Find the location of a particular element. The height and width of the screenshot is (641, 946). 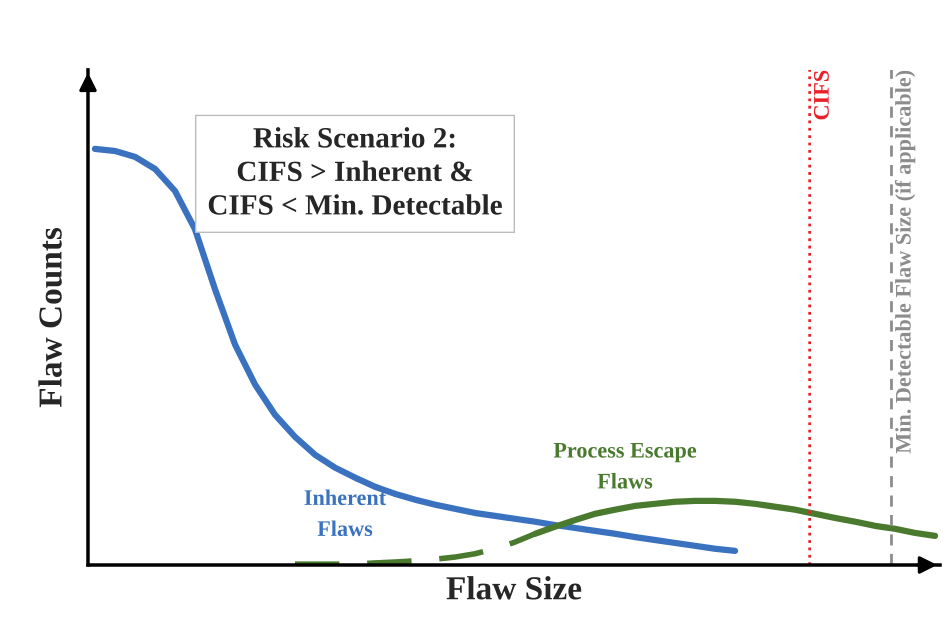

annotation: Min. Detectable Flaw Size (if applicable) is located at coordinates (905, 262).